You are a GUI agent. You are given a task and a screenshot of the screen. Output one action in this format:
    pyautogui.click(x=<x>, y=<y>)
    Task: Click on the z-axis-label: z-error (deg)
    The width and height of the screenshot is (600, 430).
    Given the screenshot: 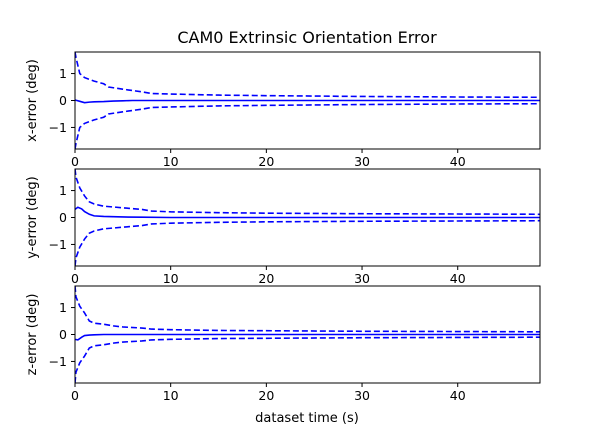 What is the action you would take?
    pyautogui.click(x=32, y=335)
    